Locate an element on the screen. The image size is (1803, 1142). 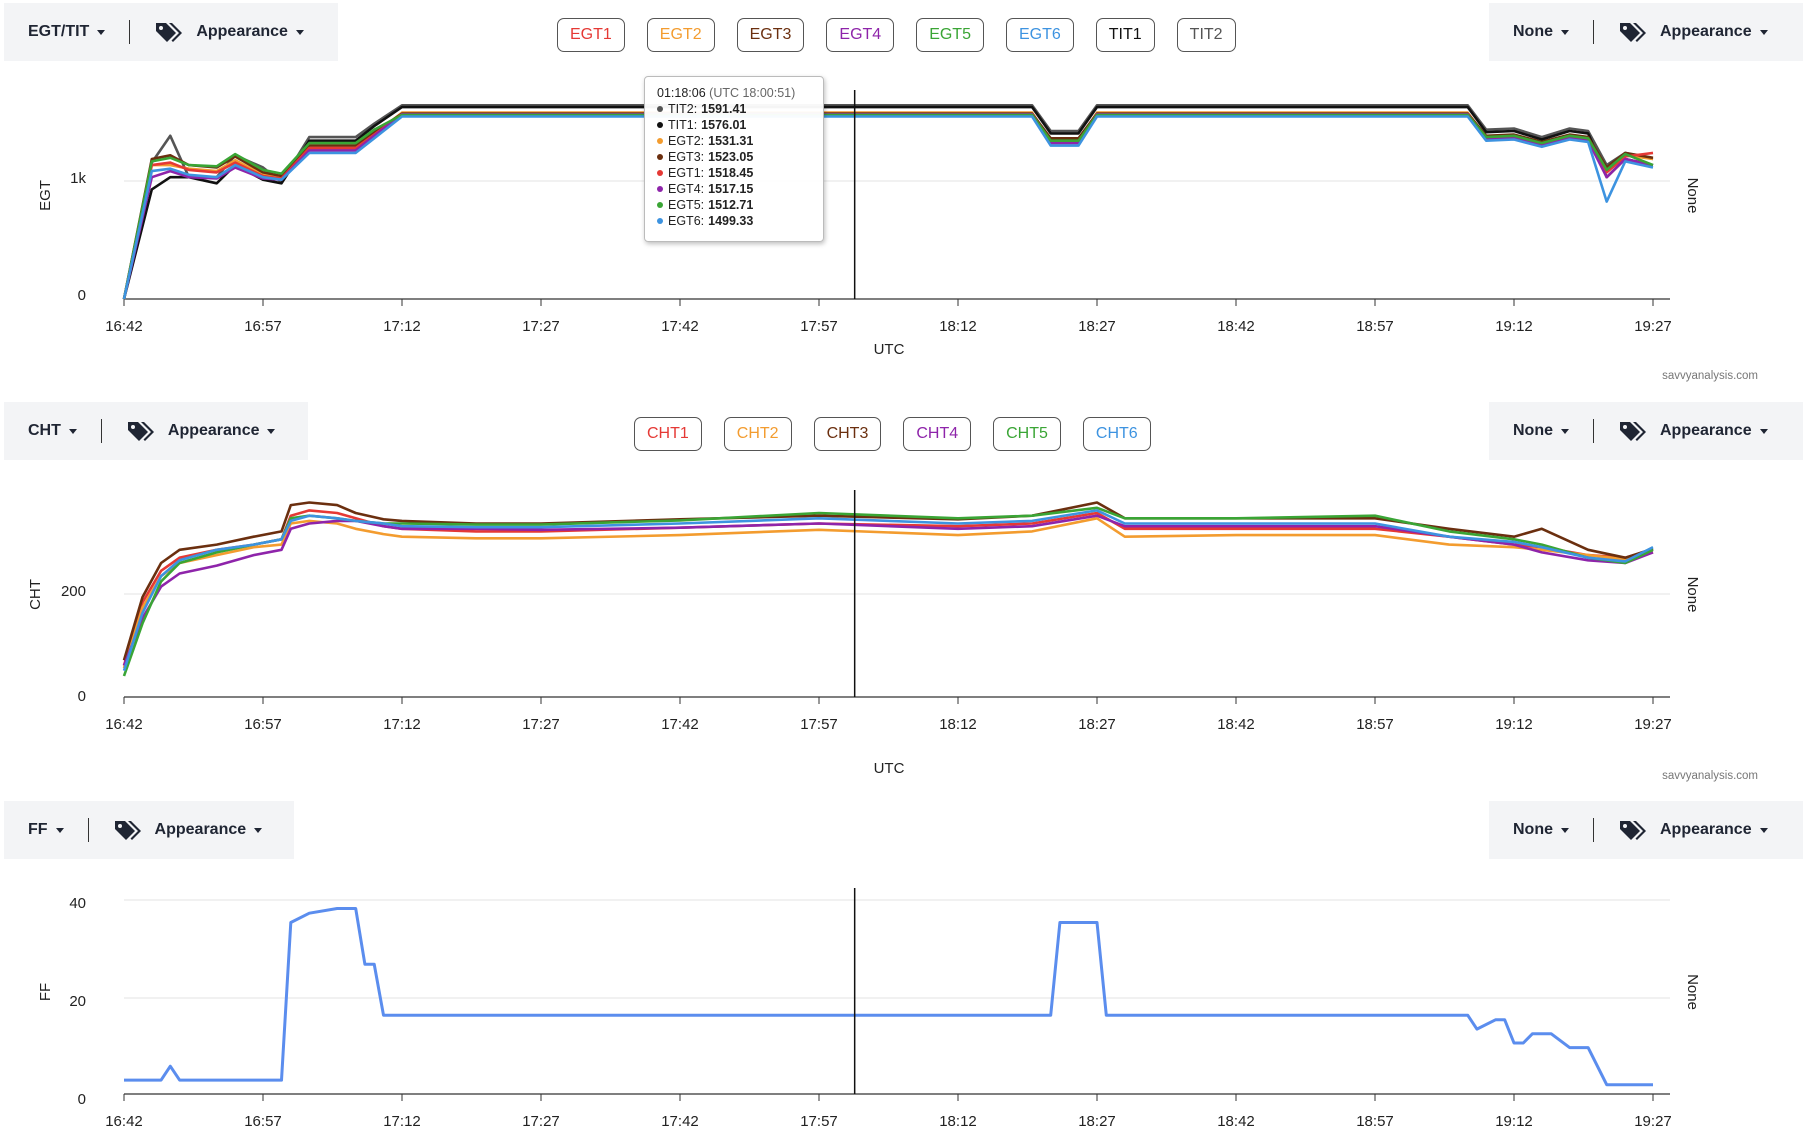
tooltip-series-name: EGT2: is located at coordinates (686, 141).